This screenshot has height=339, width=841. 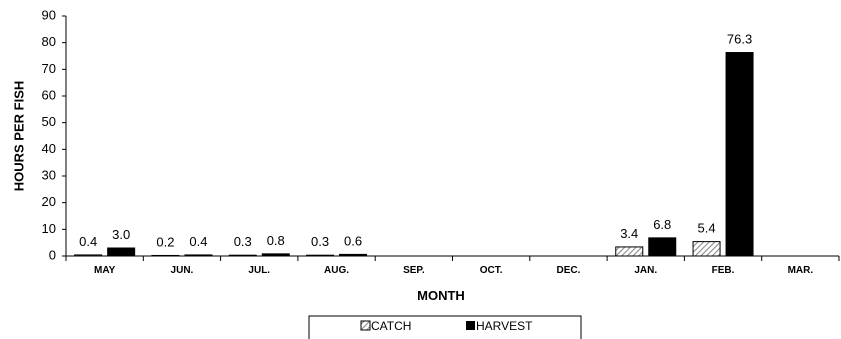 I want to click on data-label: 0.8, so click(x=276, y=240).